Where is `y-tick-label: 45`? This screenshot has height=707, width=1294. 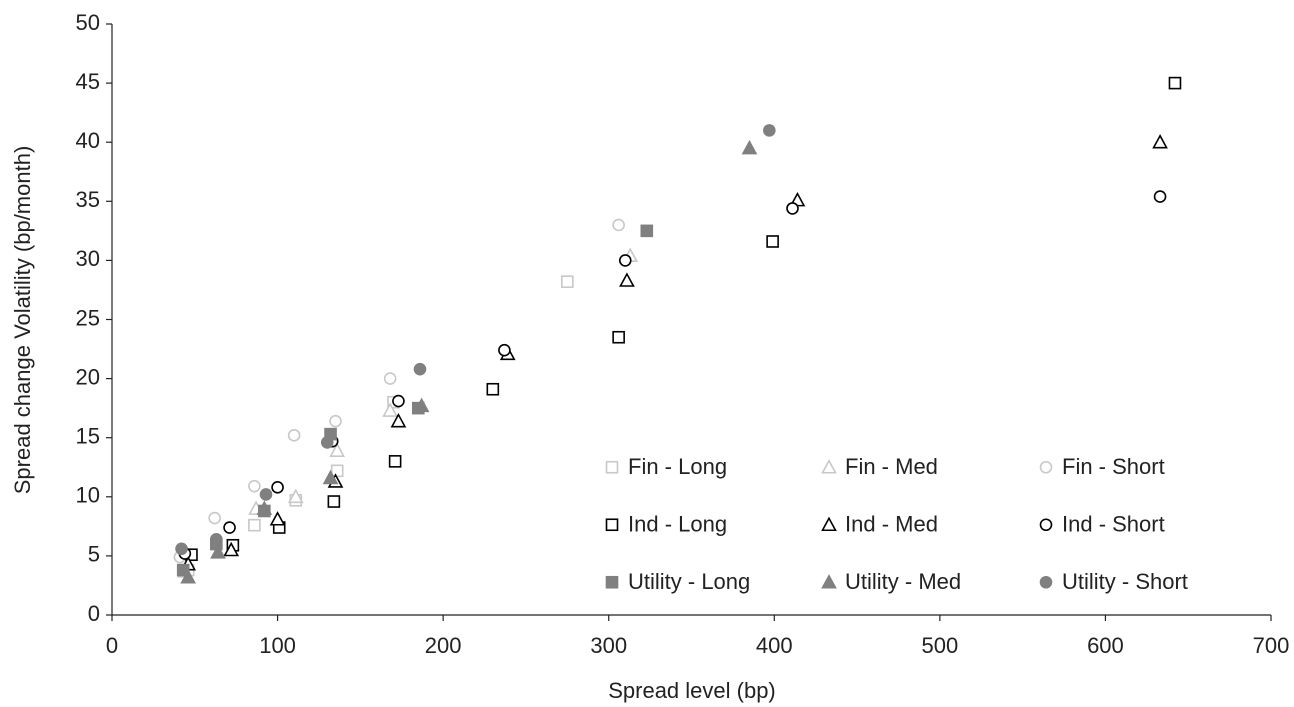
y-tick-label: 45 is located at coordinates (88, 81).